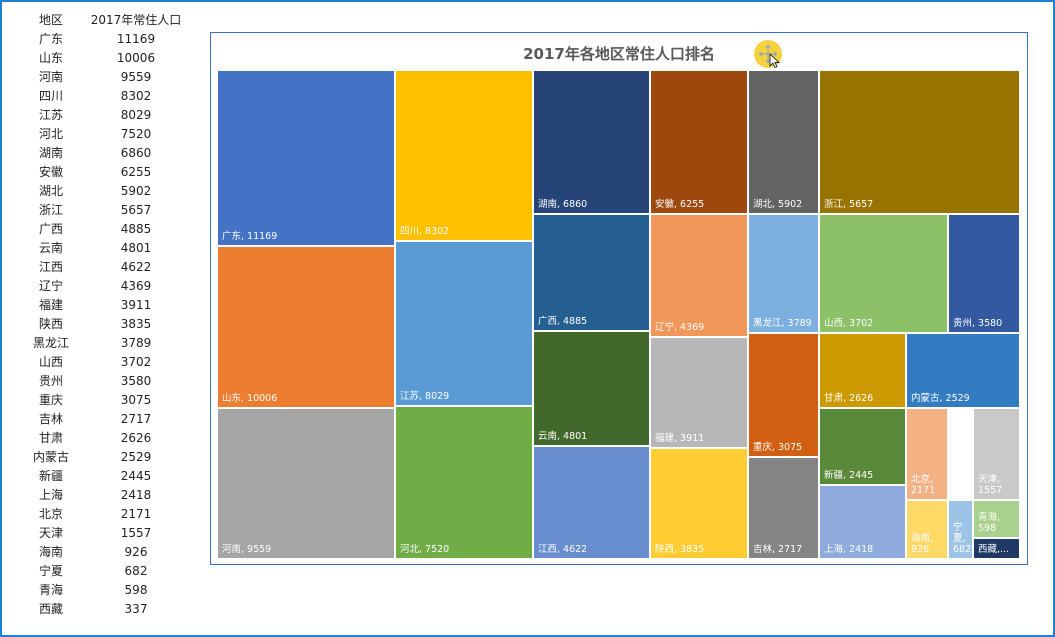  Describe the element at coordinates (591, 272) in the screenshot. I see `treemap-tile: 广西, 4885` at that location.